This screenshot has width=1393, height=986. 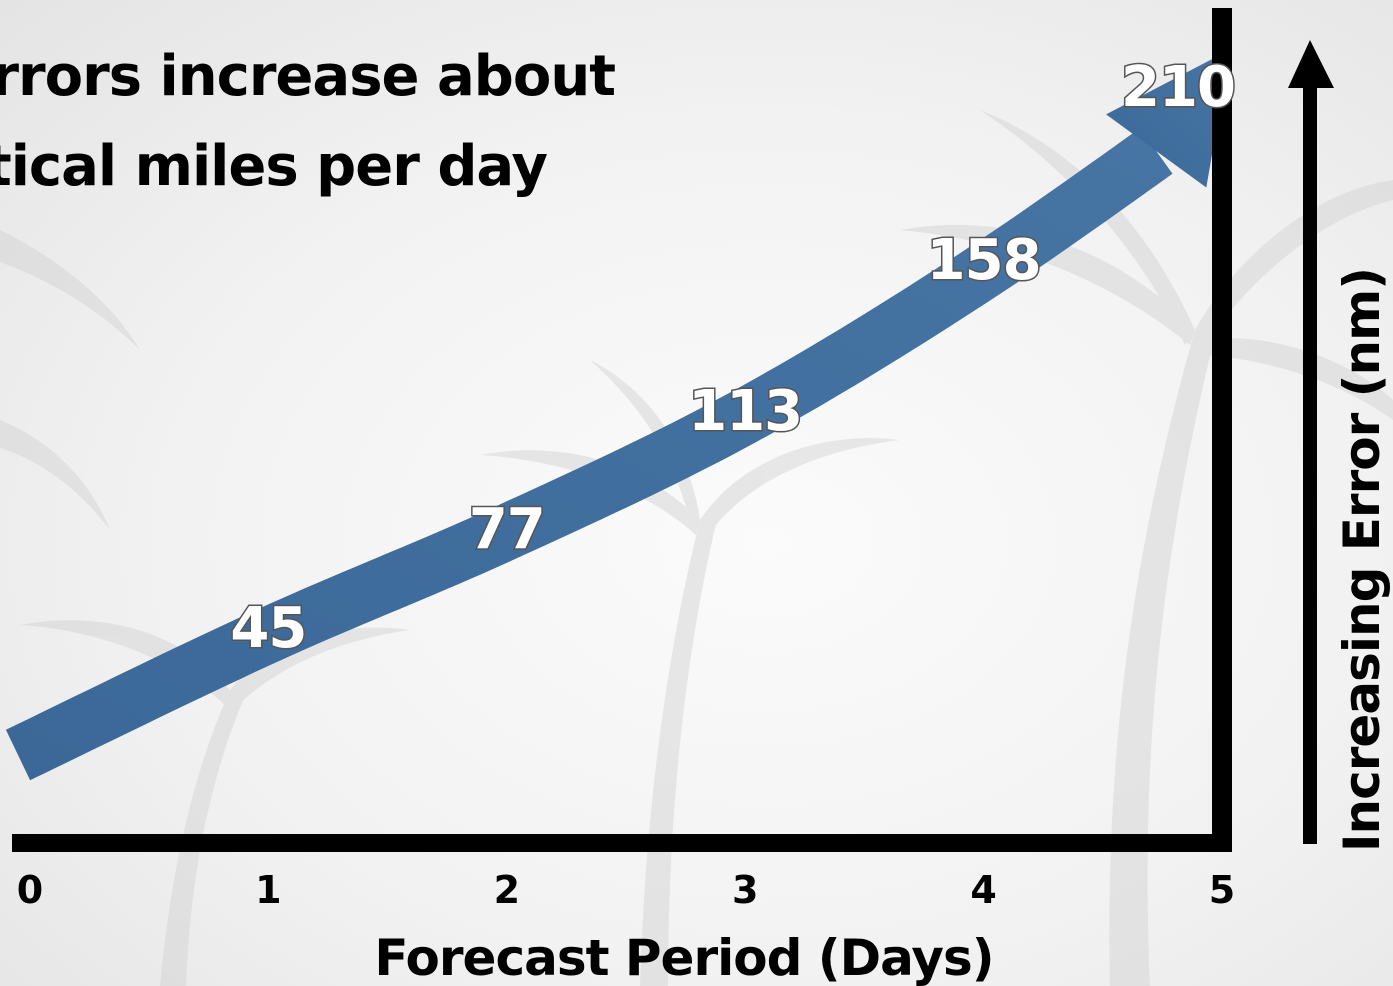 What do you see at coordinates (30, 890) in the screenshot?
I see `x-tick-label: 0` at bounding box center [30, 890].